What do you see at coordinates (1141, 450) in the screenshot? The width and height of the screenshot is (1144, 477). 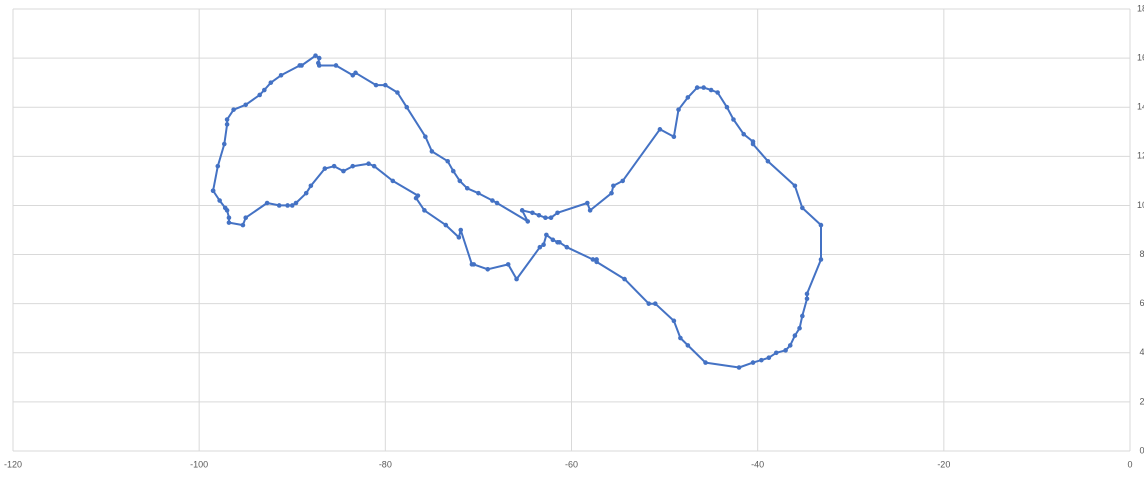 I see `y-tick-label: 0` at bounding box center [1141, 450].